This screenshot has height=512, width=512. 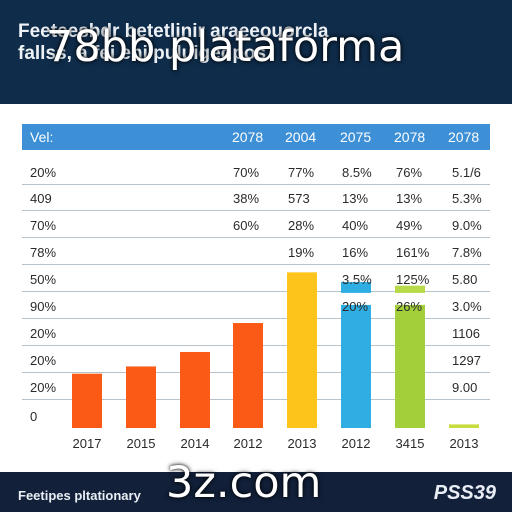 What do you see at coordinates (413, 279) in the screenshot?
I see `table-cell: 125%` at bounding box center [413, 279].